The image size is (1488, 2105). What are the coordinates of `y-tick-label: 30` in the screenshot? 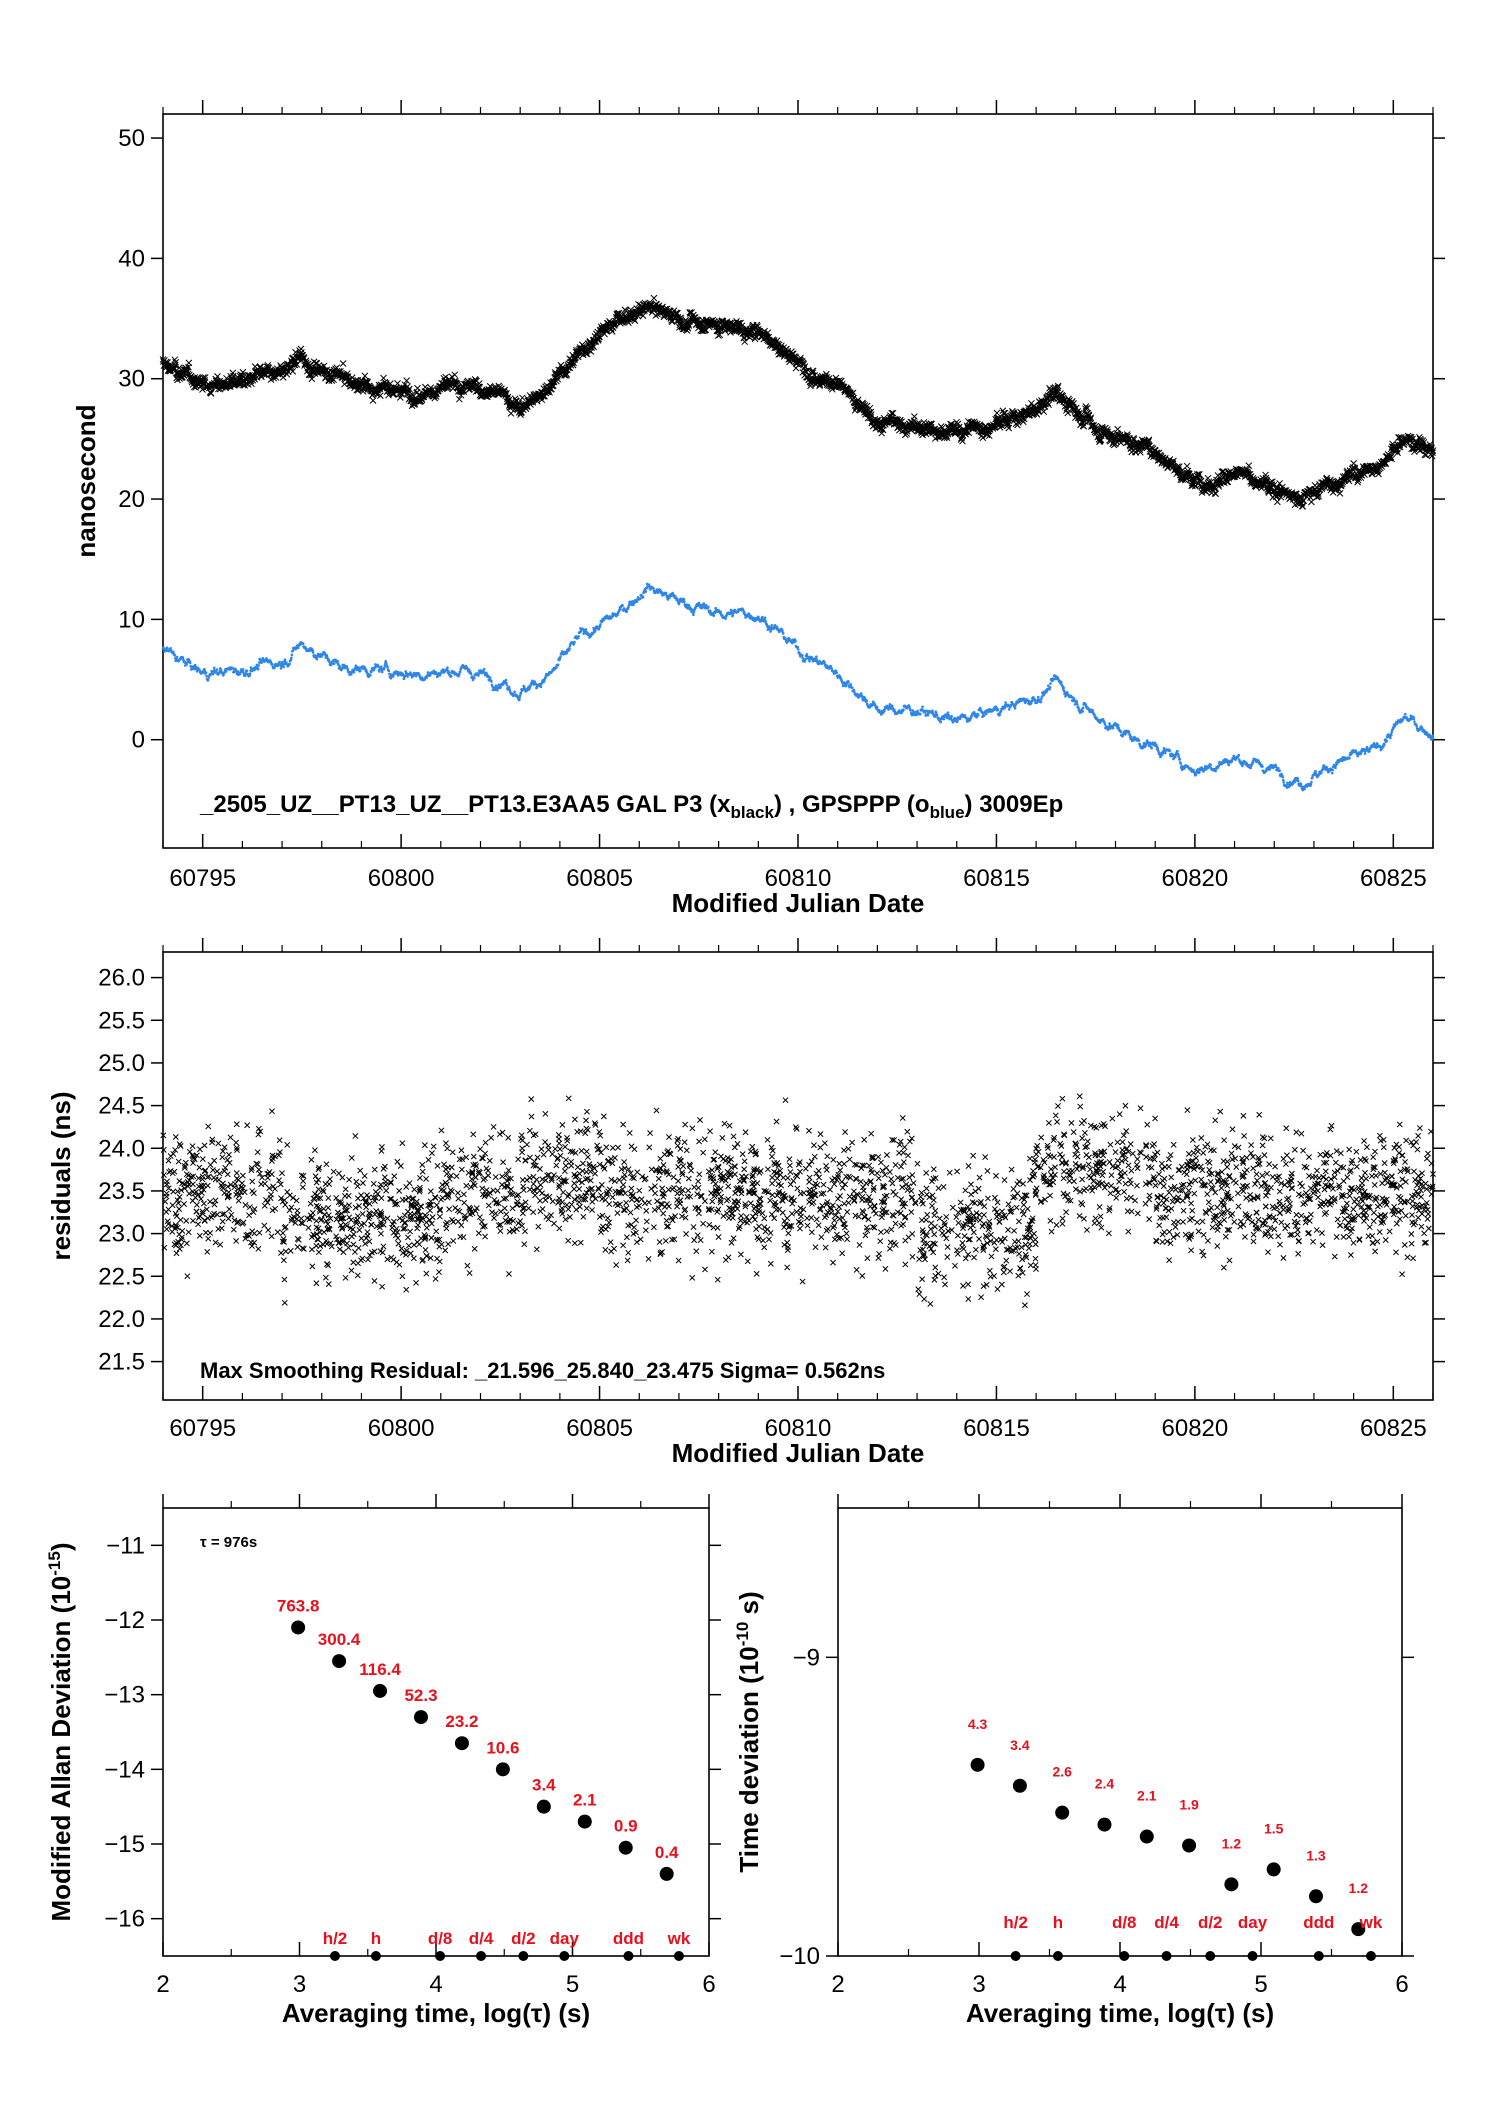 It's located at (131, 379).